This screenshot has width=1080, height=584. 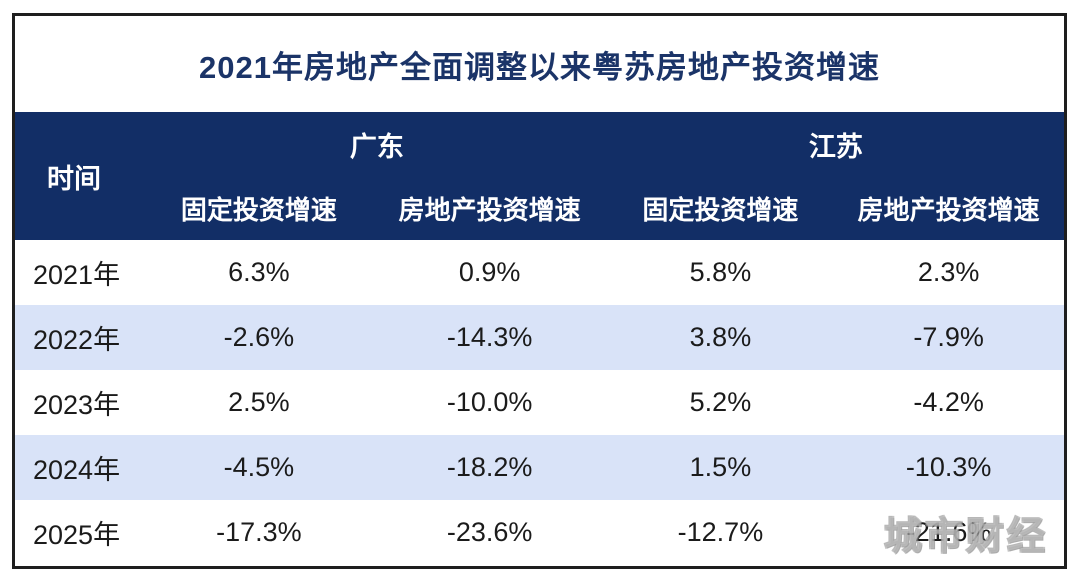 I want to click on value-cell: -14.3%, so click(x=489, y=337).